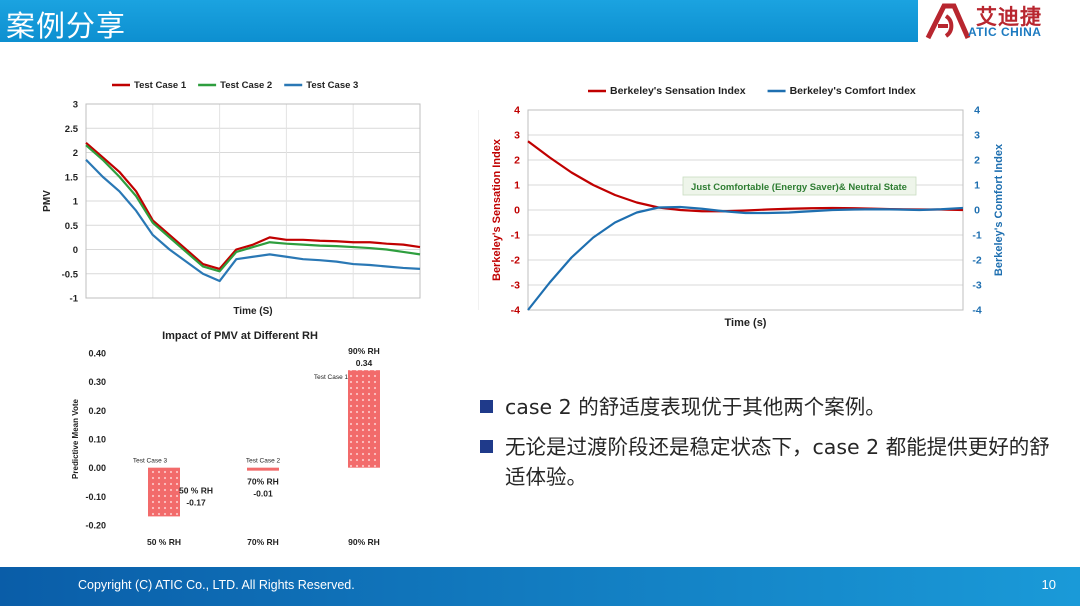  I want to click on y-tick-label: -0.20, so click(95, 526).